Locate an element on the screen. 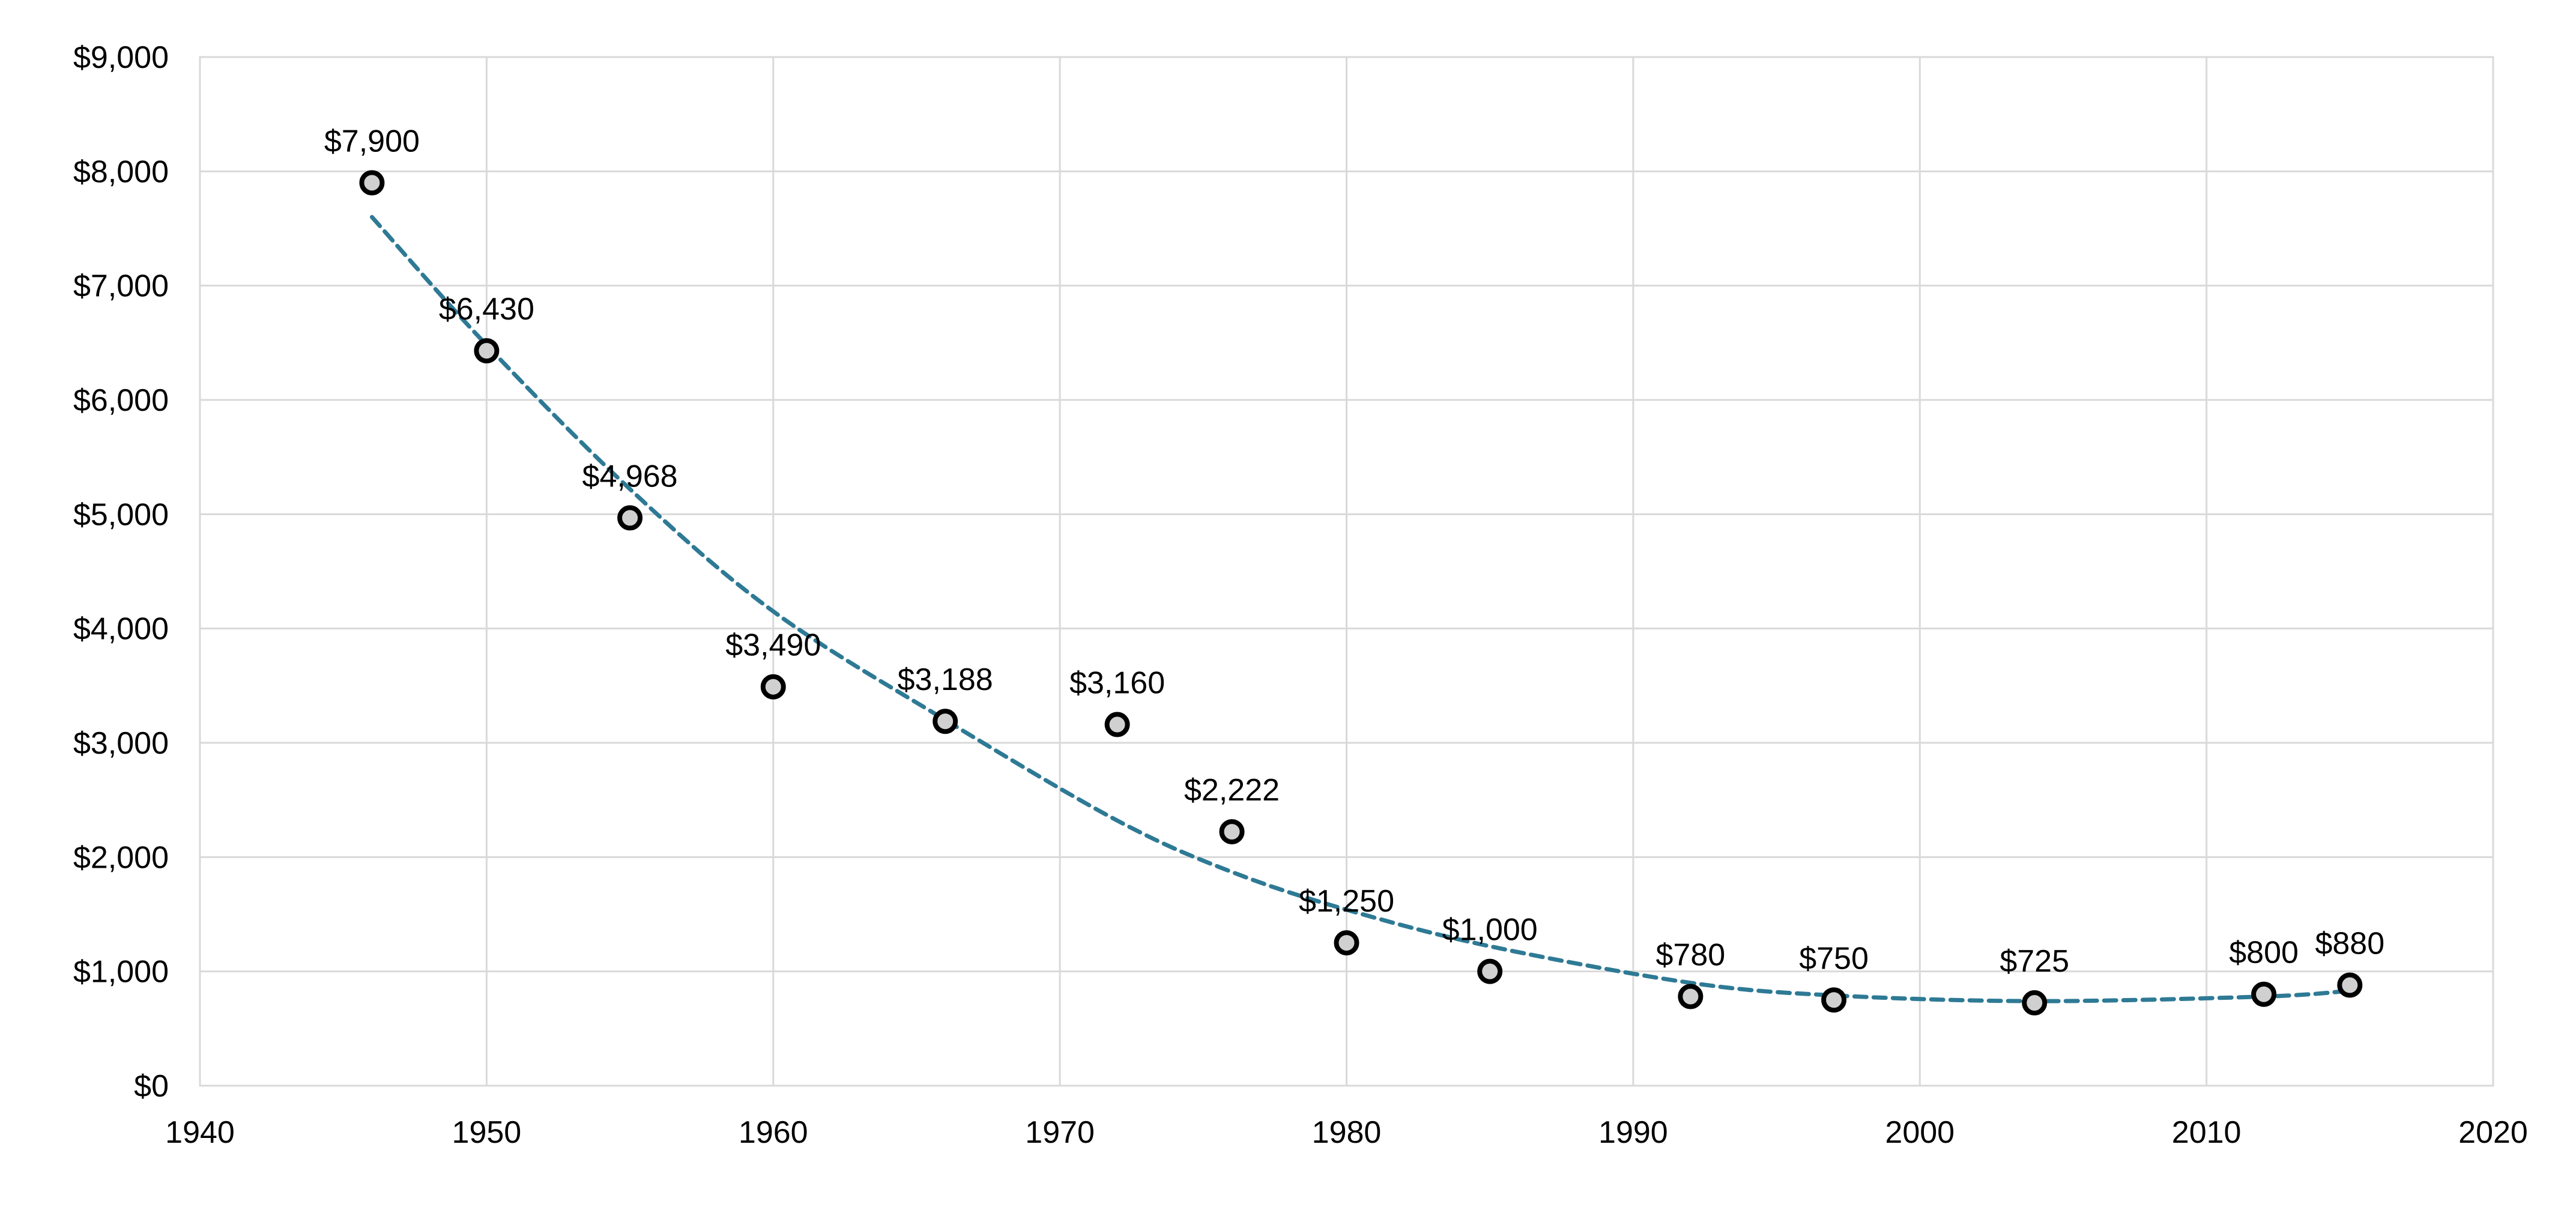 The image size is (2576, 1210). y-tick-label: $3,000 is located at coordinates (121, 743).